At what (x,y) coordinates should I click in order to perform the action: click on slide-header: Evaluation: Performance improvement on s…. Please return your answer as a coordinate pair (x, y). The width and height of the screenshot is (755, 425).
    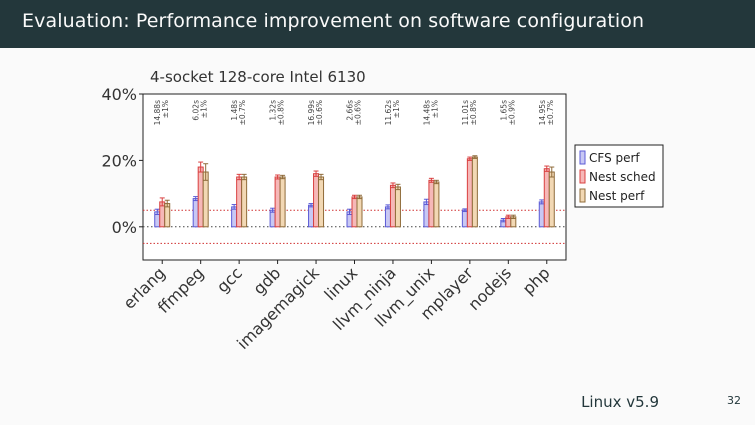
    Looking at the image, I should click on (377, 24).